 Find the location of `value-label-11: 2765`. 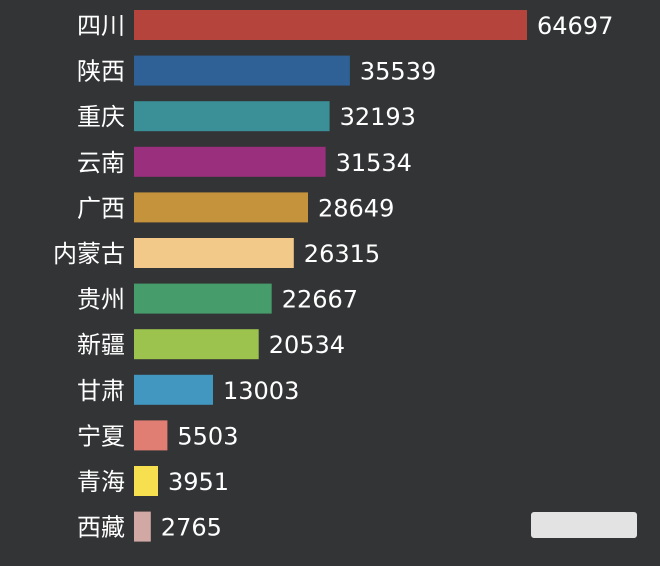

value-label-11: 2765 is located at coordinates (191, 528).